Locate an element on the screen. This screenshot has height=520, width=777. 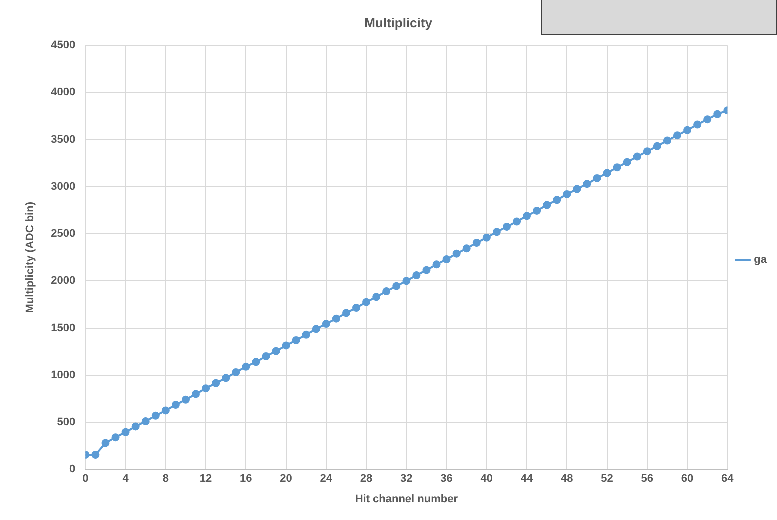
y-tick-label: 1500 is located at coordinates (63, 328).